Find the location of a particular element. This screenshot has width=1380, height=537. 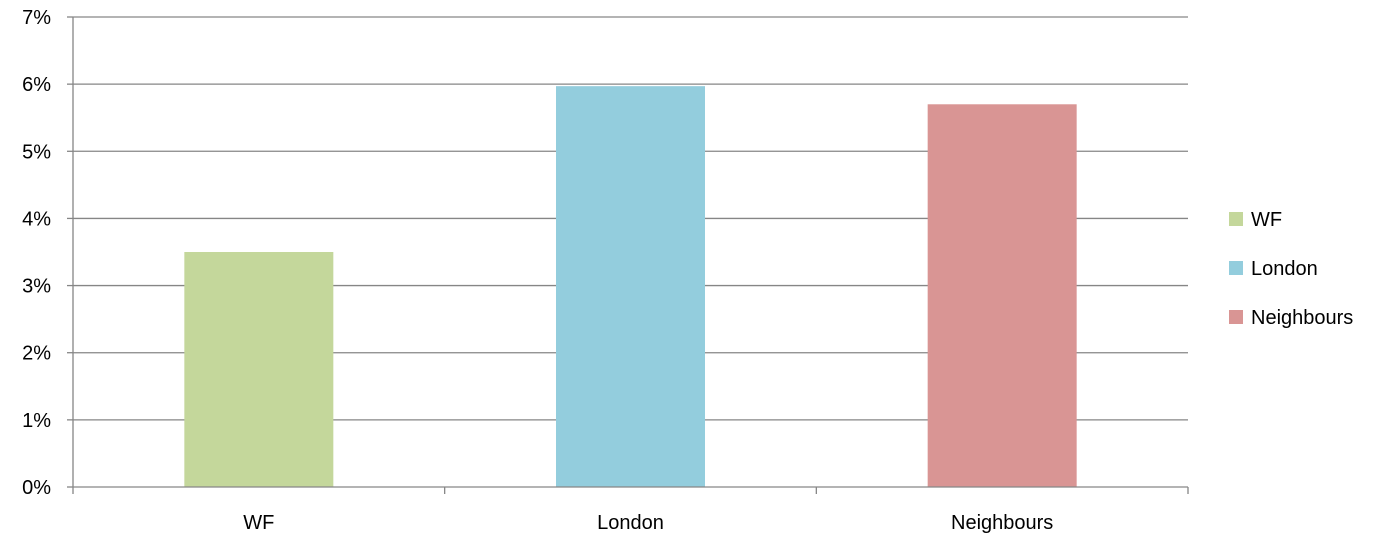

legend-label: London is located at coordinates (1284, 269).